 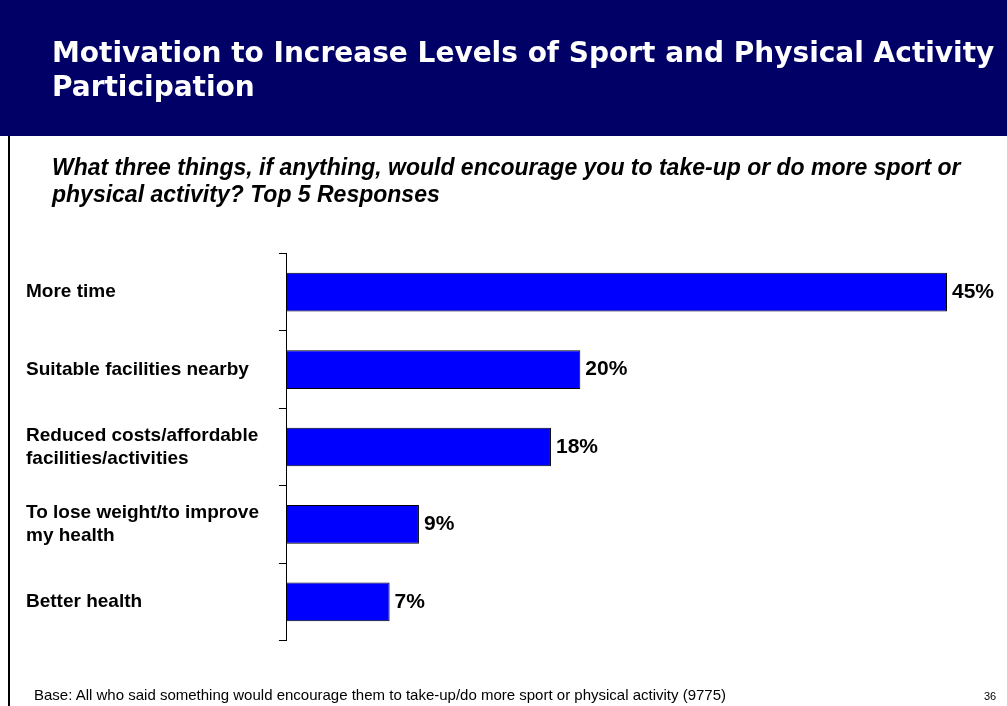 I want to click on text: 36, so click(x=990, y=696).